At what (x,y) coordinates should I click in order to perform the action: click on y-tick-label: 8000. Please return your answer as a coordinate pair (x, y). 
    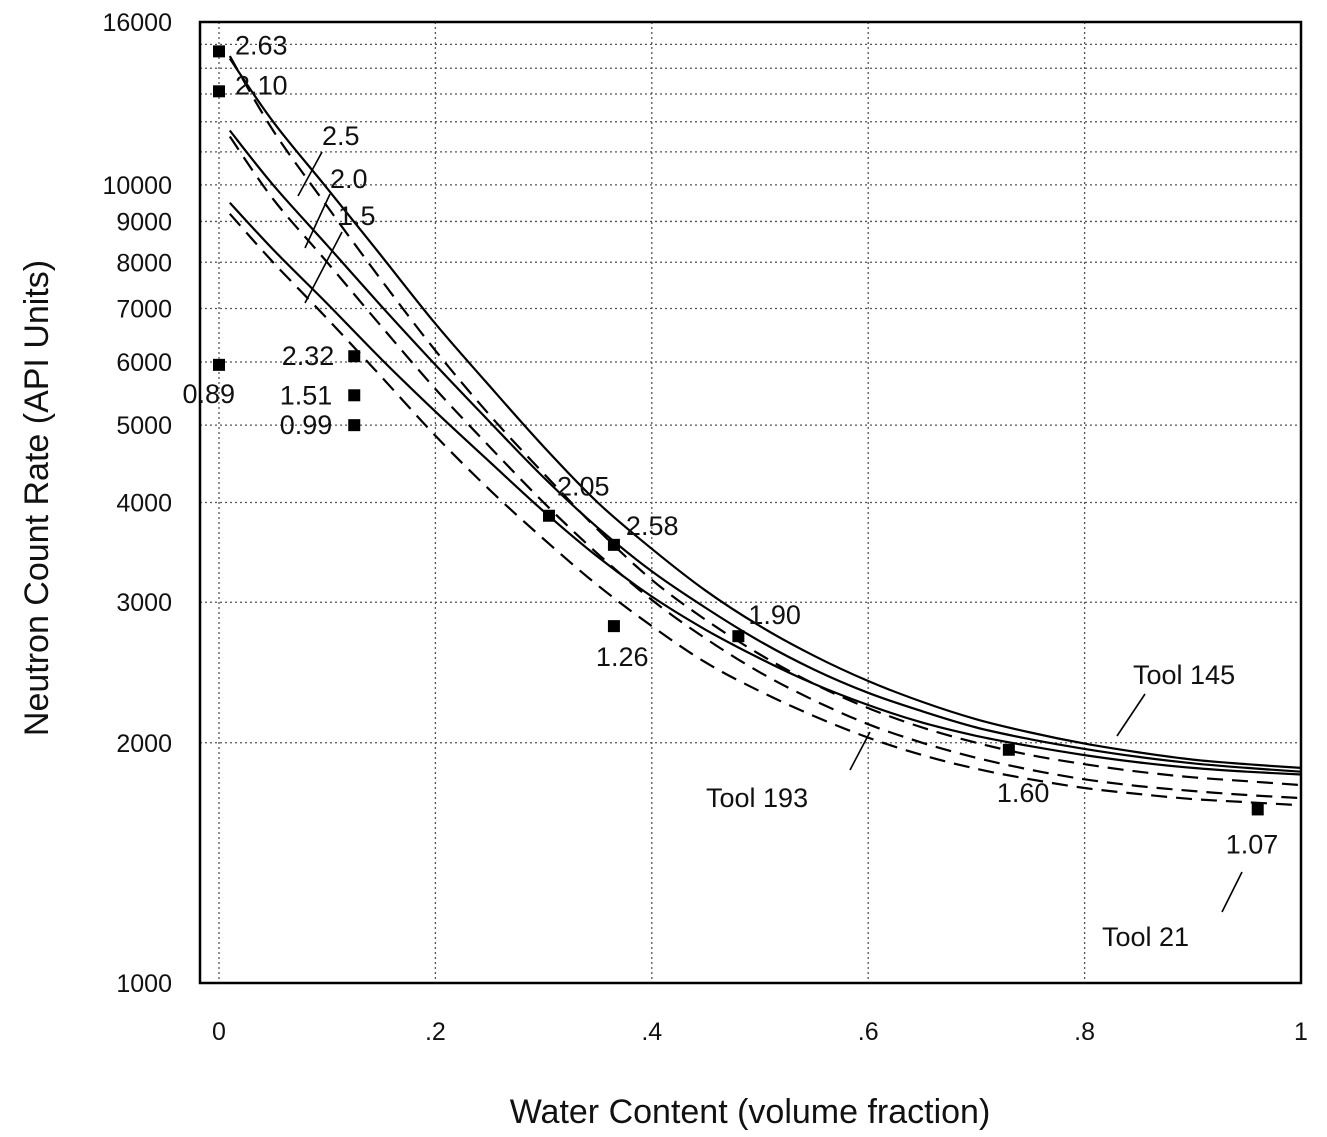
    Looking at the image, I should click on (144, 263).